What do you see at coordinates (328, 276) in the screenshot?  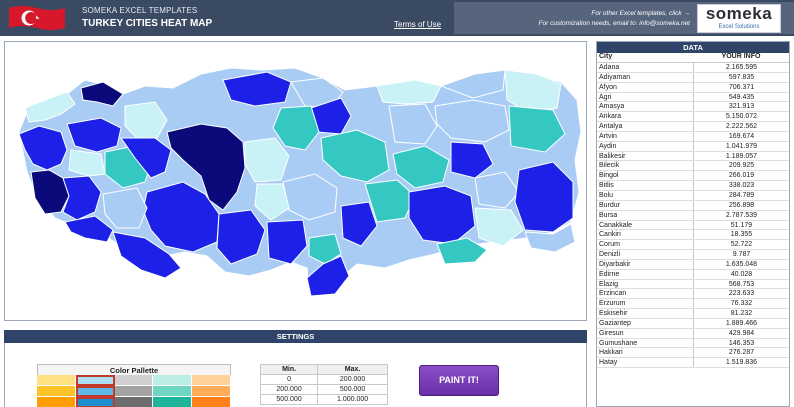 I see `province-adana` at bounding box center [328, 276].